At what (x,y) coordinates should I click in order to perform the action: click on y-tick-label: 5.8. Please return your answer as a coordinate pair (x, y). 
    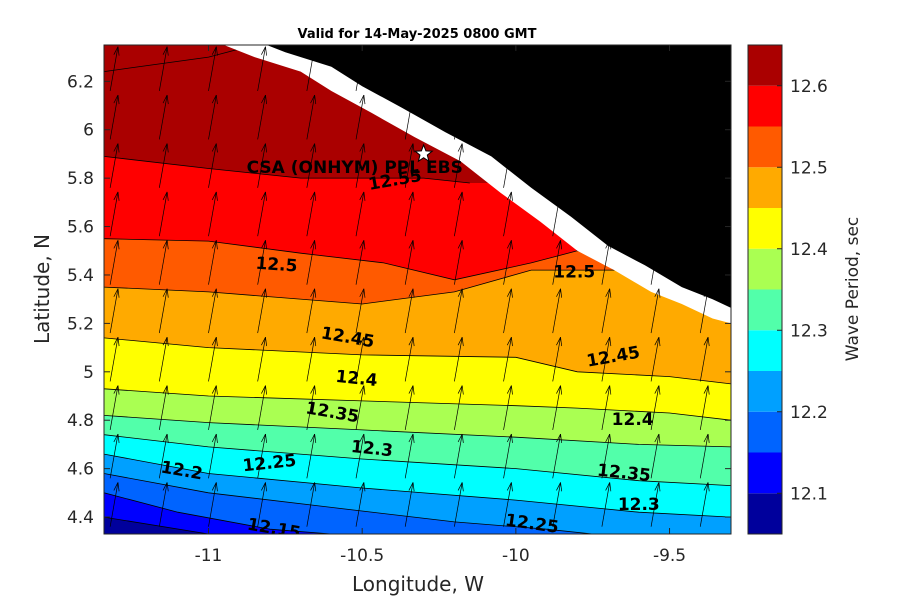
    Looking at the image, I should click on (80, 179).